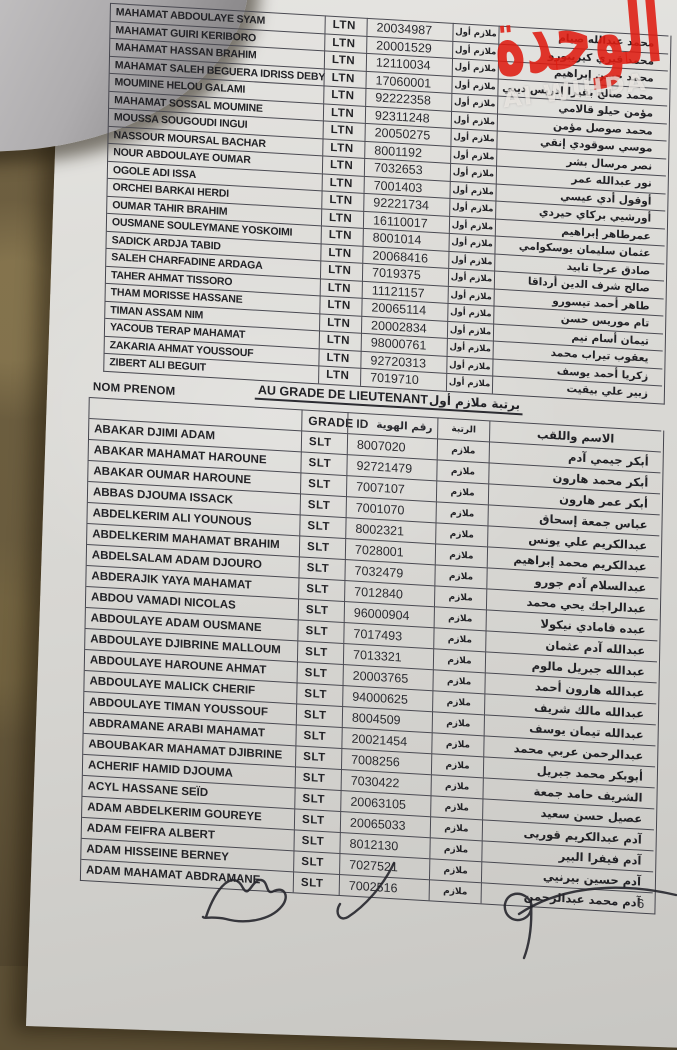 The image size is (677, 1050). Describe the element at coordinates (463, 429) in the screenshot. I see `rank-header-cell: الرتبة` at that location.